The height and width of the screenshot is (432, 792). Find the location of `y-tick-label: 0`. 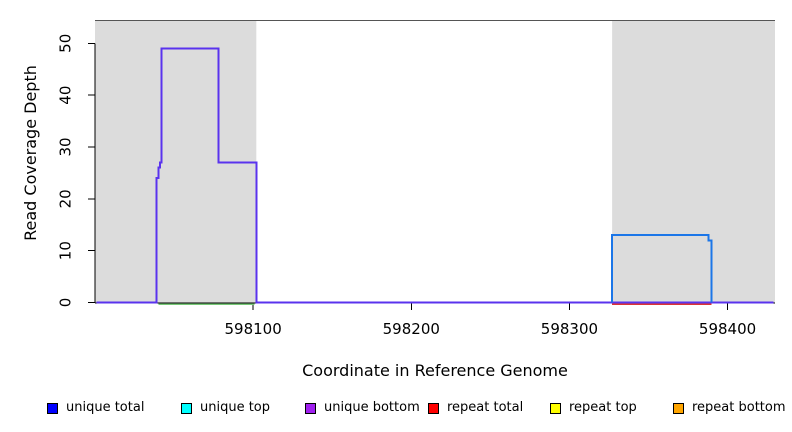

y-tick-label: 0 is located at coordinates (66, 303).